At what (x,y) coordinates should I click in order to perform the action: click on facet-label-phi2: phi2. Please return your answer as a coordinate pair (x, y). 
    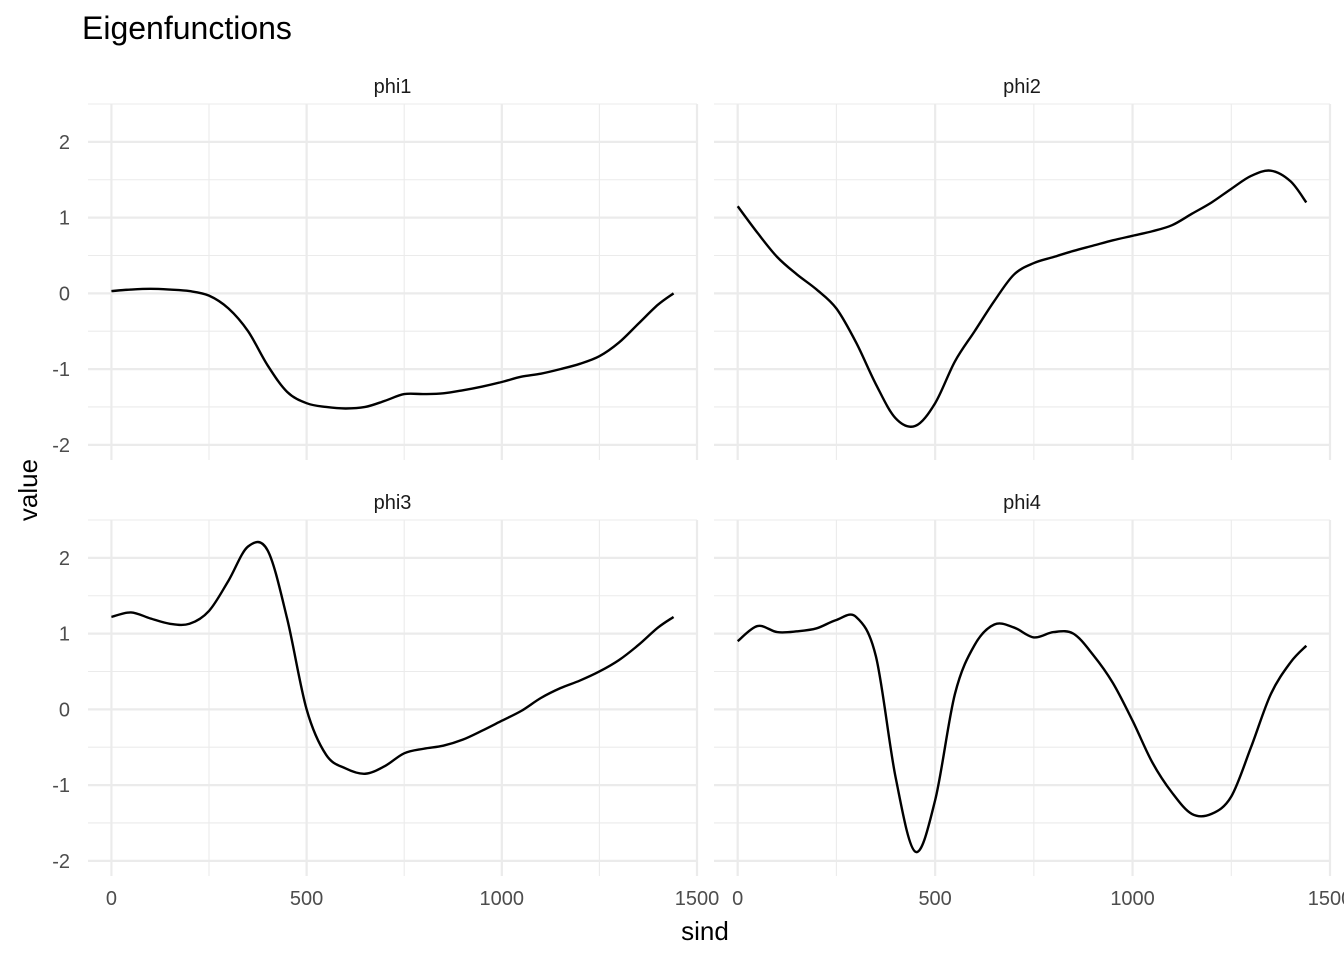
    Looking at the image, I should click on (1022, 87).